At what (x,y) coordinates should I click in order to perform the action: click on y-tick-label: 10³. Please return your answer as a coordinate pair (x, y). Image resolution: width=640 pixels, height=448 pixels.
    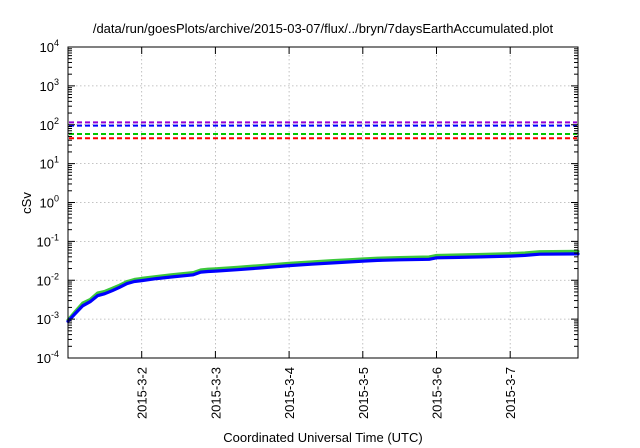
    Looking at the image, I should click on (49, 85).